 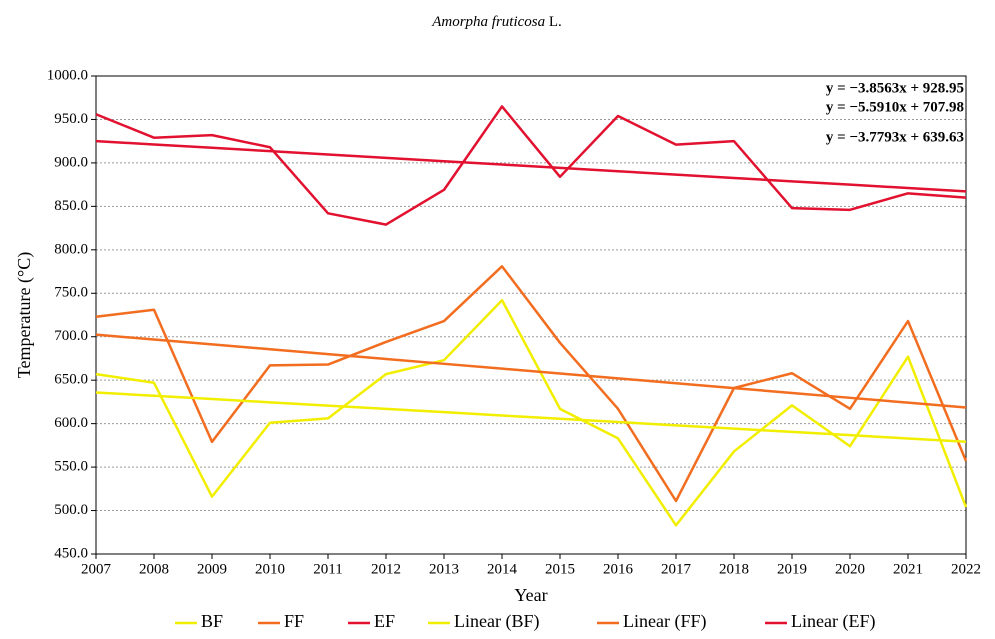 What do you see at coordinates (71, 510) in the screenshot?
I see `y-tick-label: 500.0` at bounding box center [71, 510].